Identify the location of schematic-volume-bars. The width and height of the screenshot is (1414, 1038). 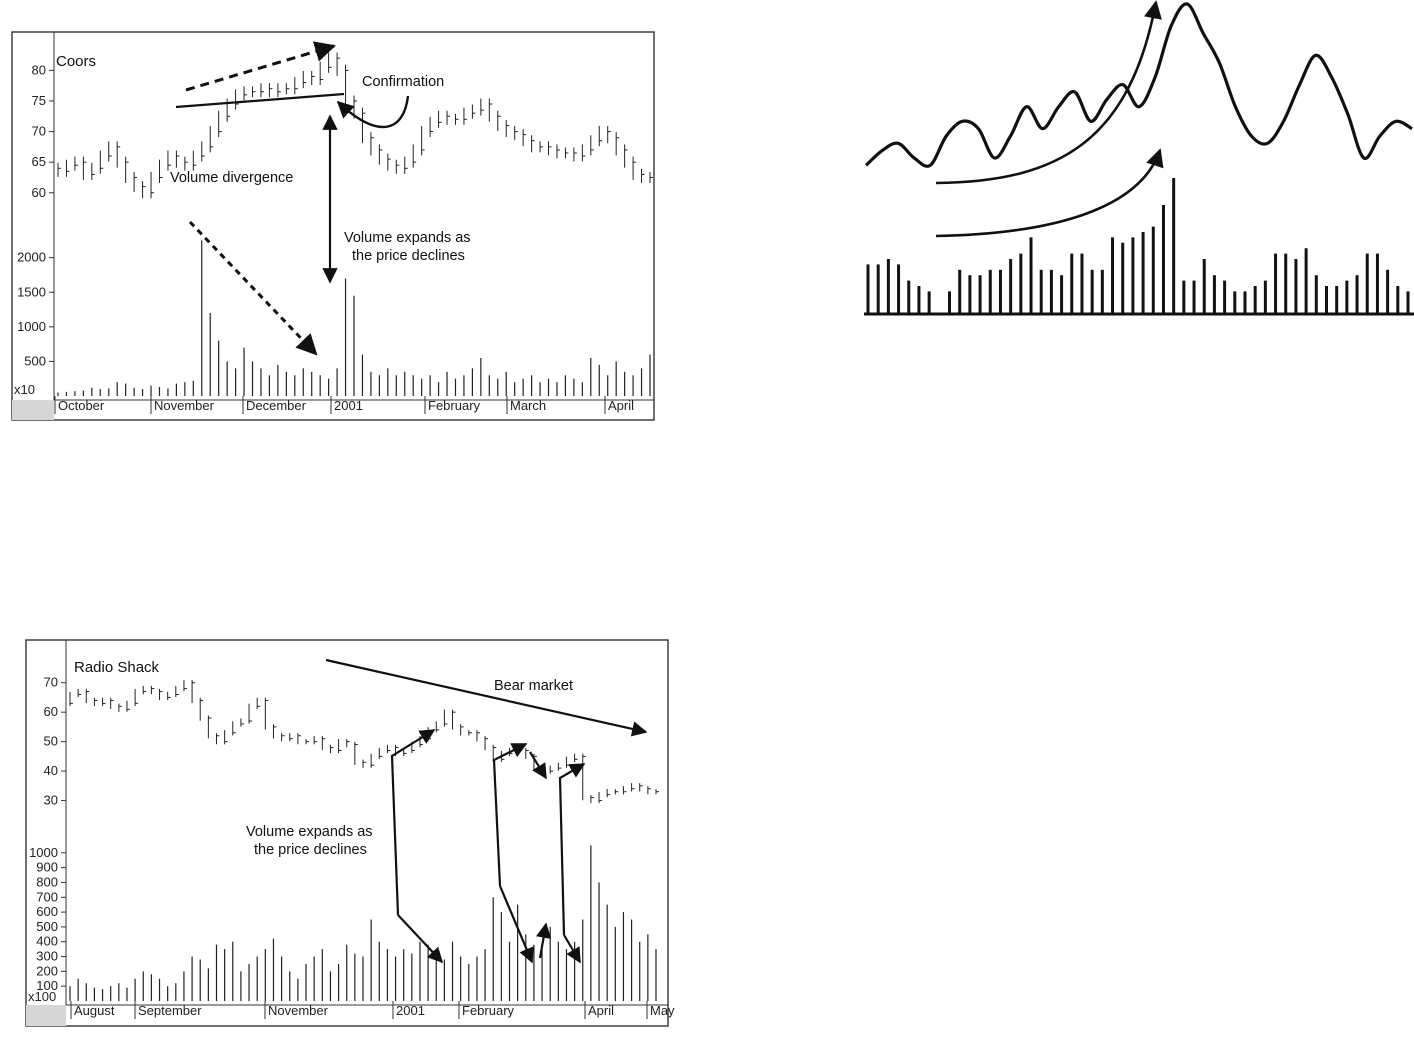
(1138, 245).